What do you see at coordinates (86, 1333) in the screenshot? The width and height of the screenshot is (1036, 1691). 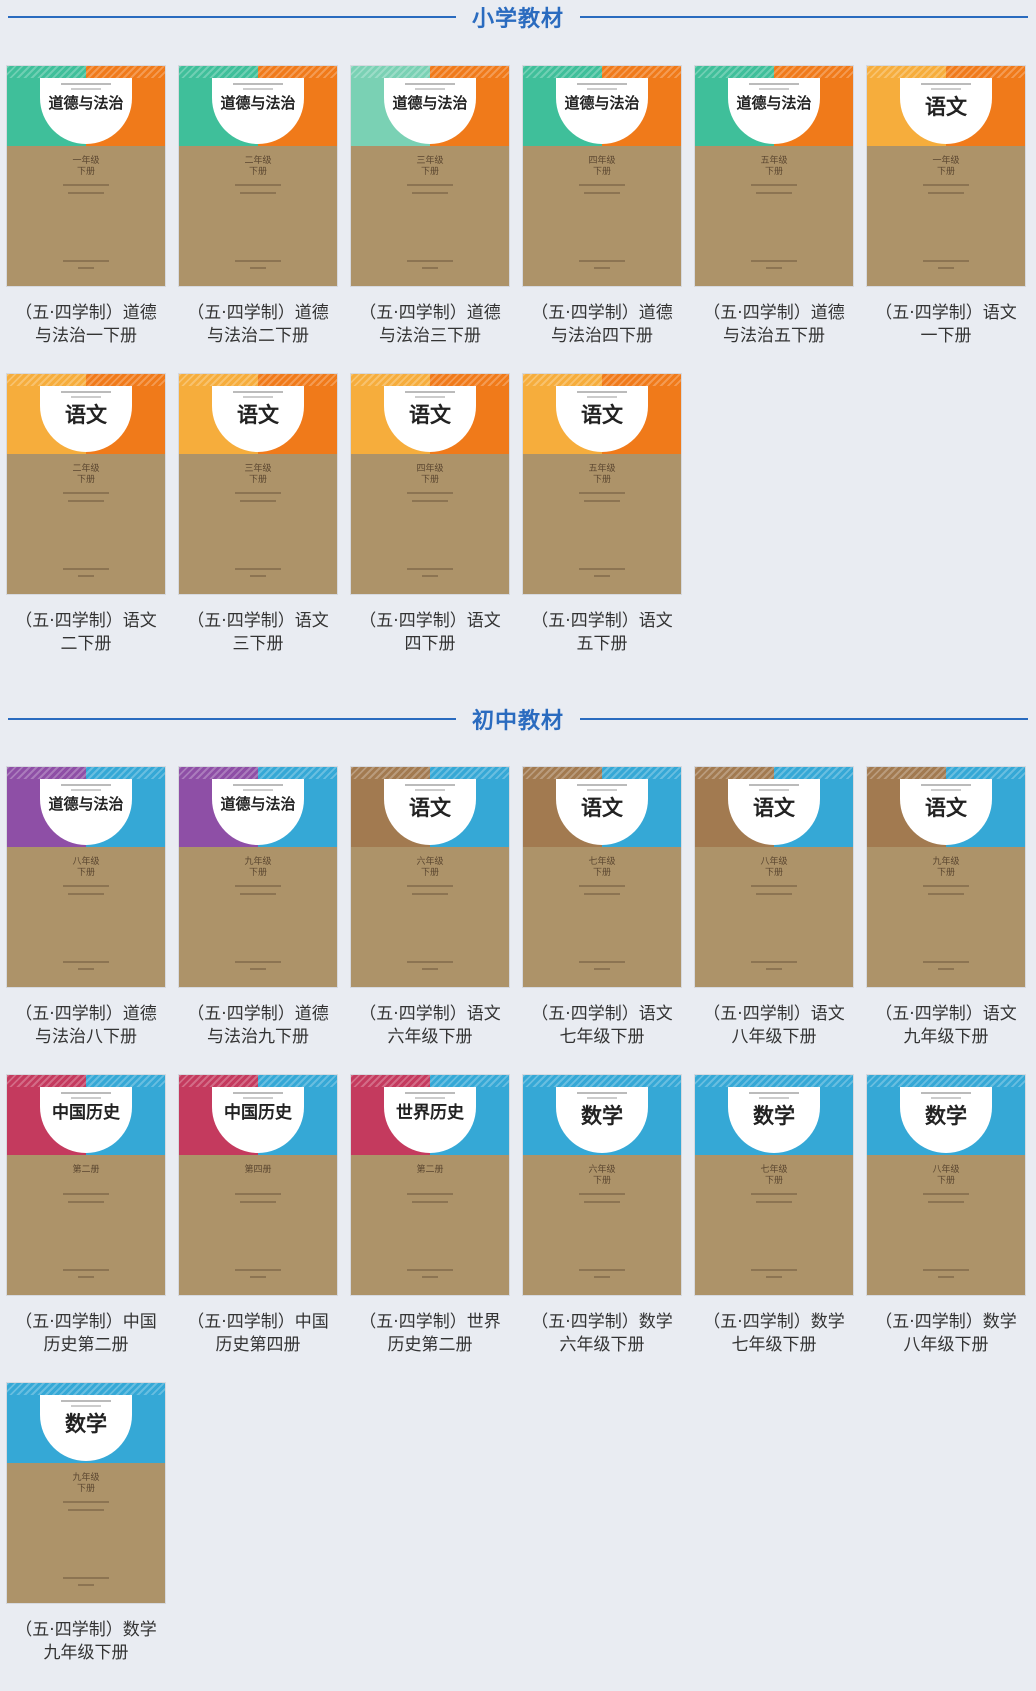 I see `book-caption: （五·四学制）中国历史第二册` at bounding box center [86, 1333].